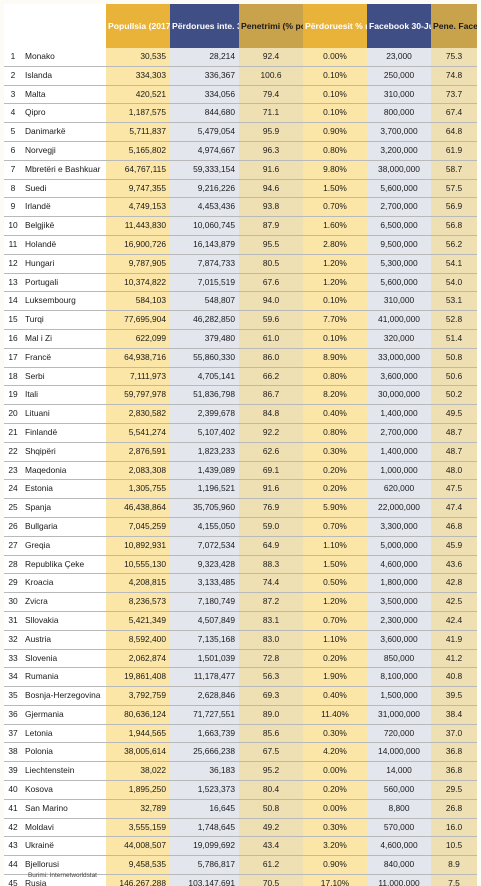 This screenshot has width=481, height=886. Describe the element at coordinates (399, 414) in the screenshot. I see `facebook-users-cell: 1,400,000` at that location.